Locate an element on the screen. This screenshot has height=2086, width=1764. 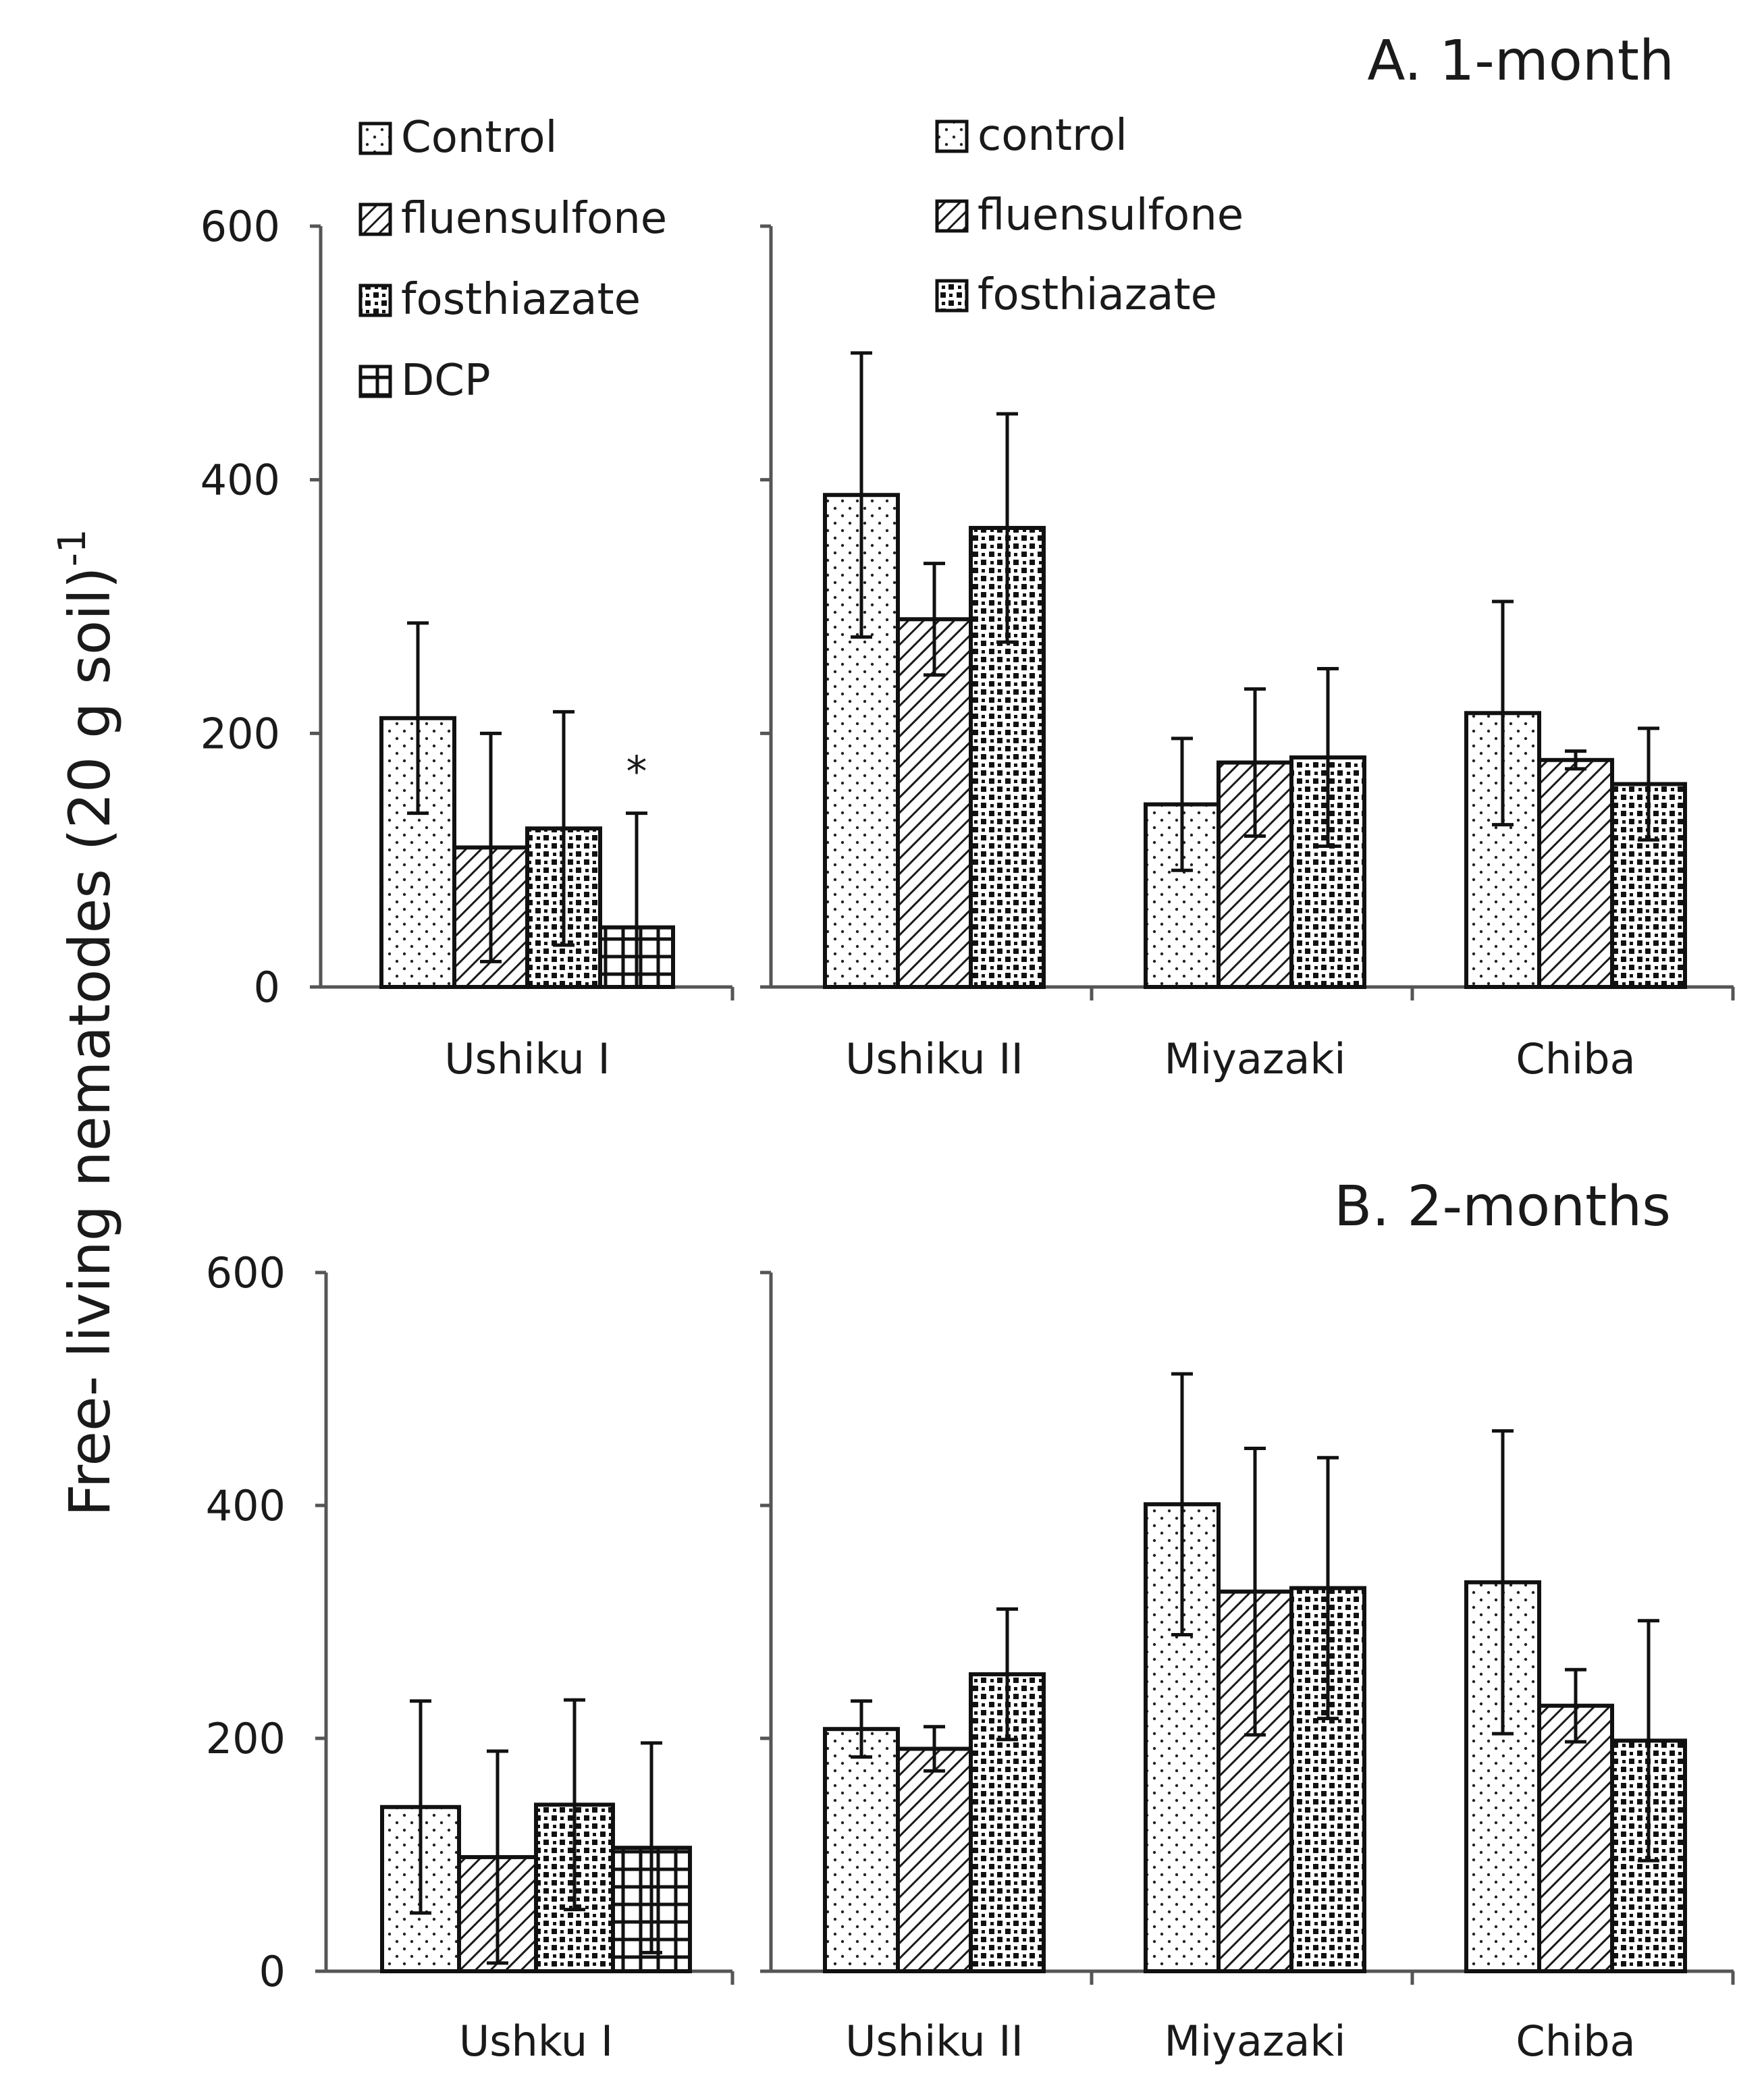
bar-fluensulfone-ushiku-ii is located at coordinates (934, 1859).